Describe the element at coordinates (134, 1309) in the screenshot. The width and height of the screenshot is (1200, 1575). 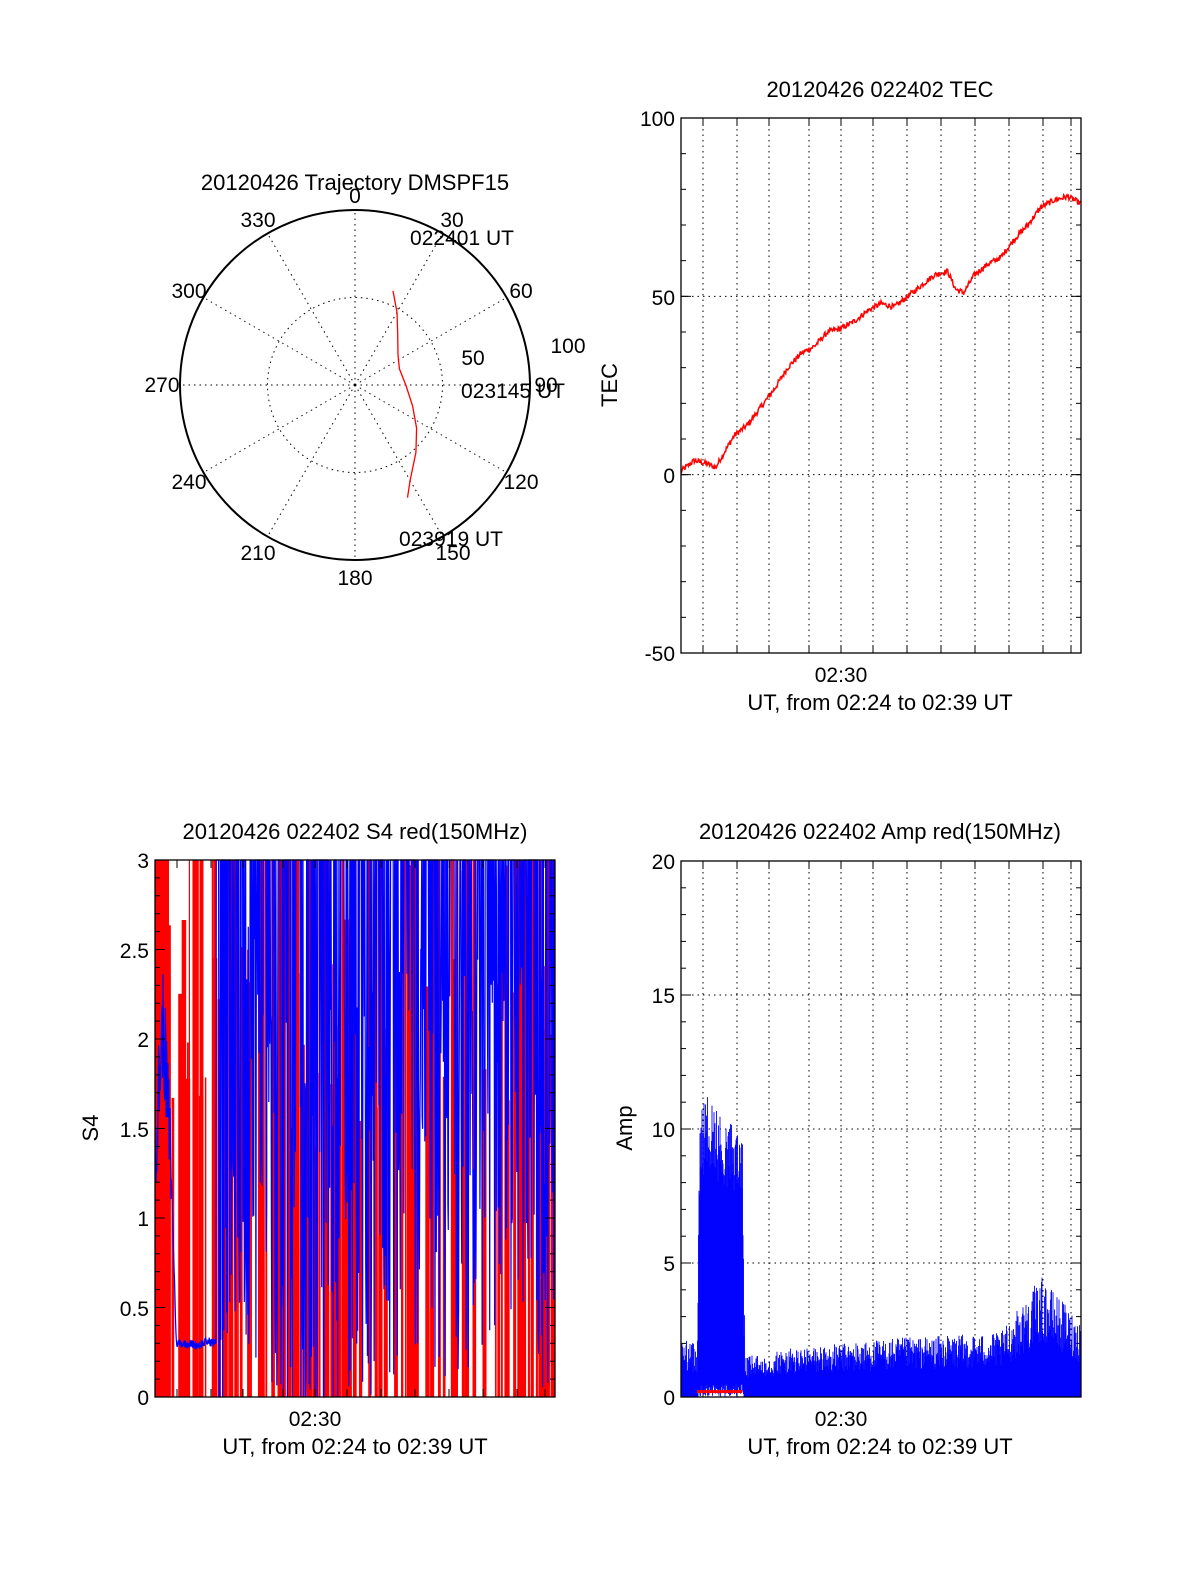
I see `s4-y-label-0-5: 0.5` at that location.